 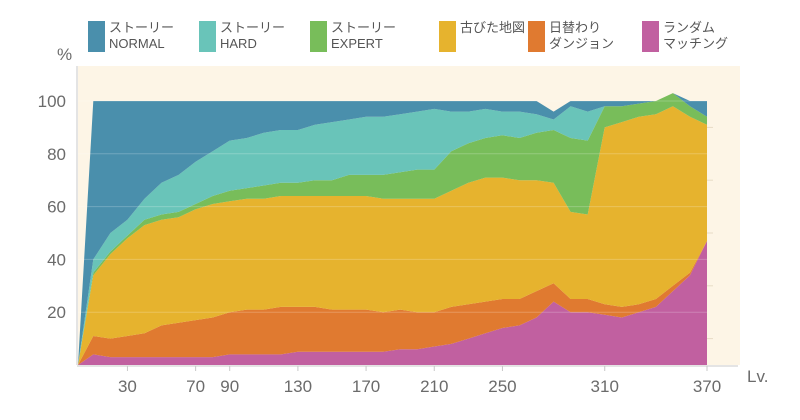 I want to click on y-tick-label-40: 40, so click(x=56, y=259).